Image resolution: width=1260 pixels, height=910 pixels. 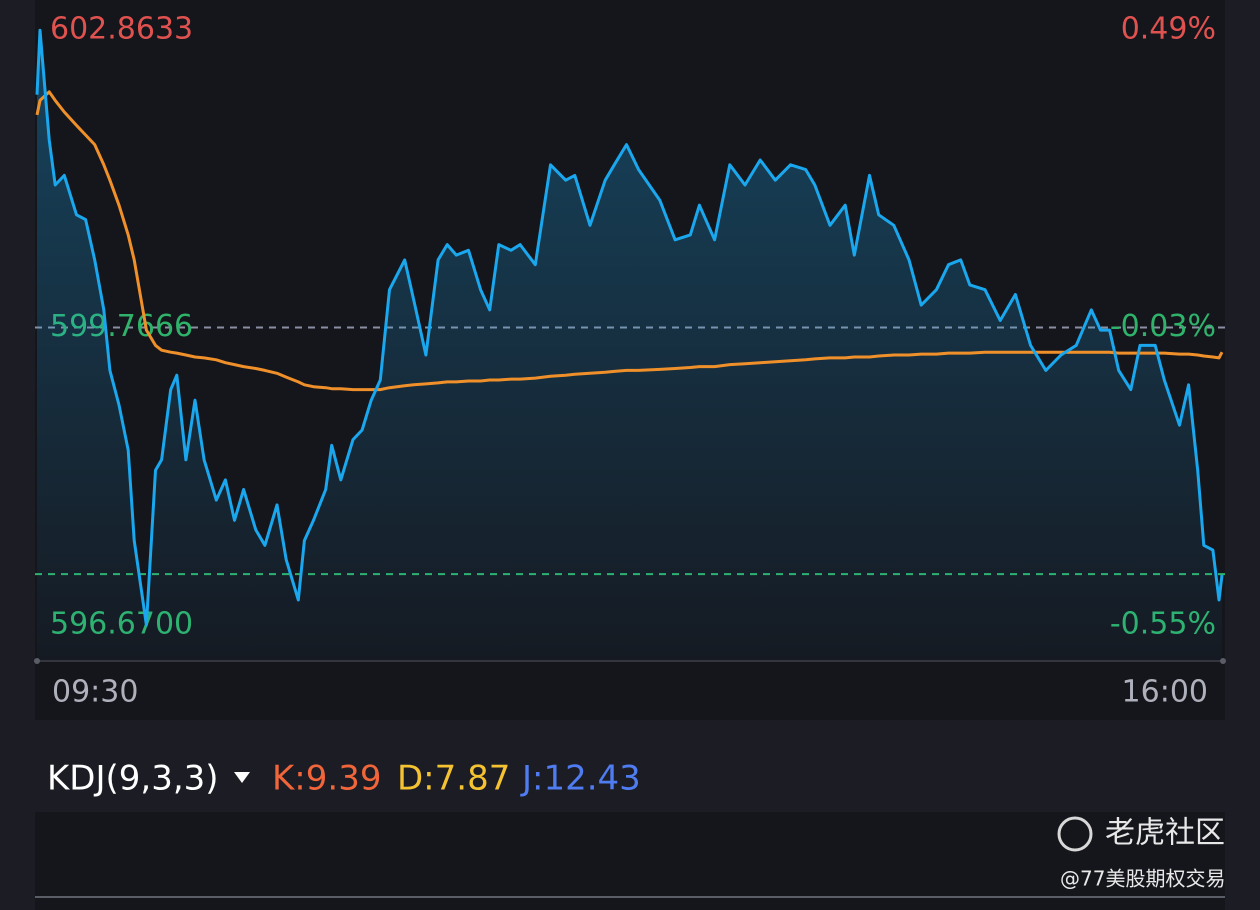 I want to click on watermark-brand: 老虎社区, so click(x=1165, y=833).